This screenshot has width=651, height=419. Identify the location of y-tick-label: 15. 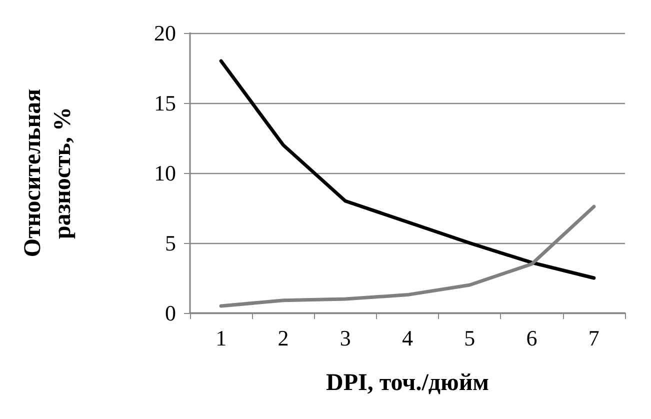
(165, 103).